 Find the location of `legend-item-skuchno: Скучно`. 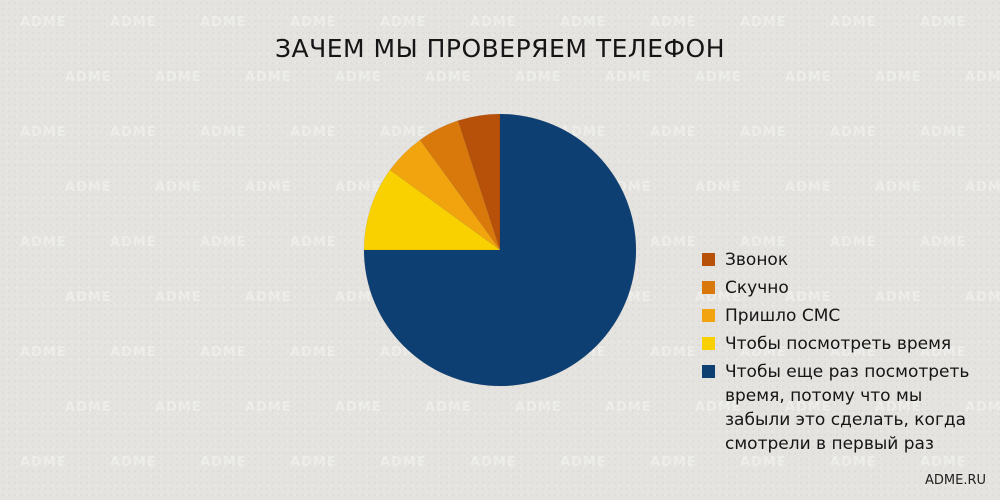

legend-item-skuchno: Скучно is located at coordinates (847, 288).